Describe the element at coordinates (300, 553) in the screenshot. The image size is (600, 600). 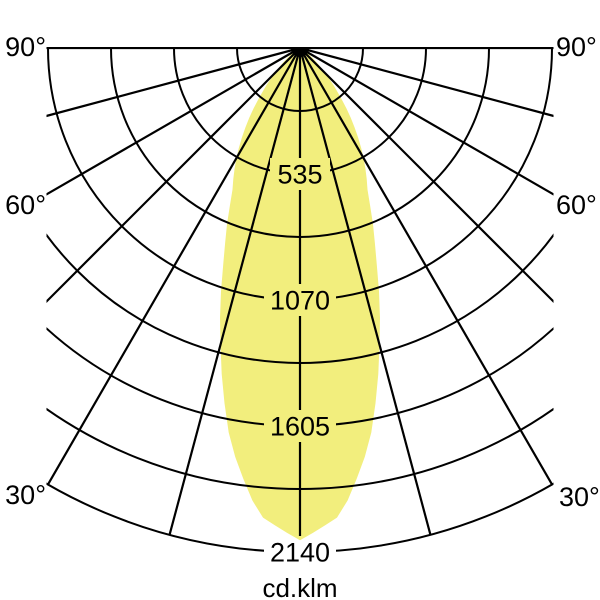
I see `radial-tick-label: 2140` at that location.